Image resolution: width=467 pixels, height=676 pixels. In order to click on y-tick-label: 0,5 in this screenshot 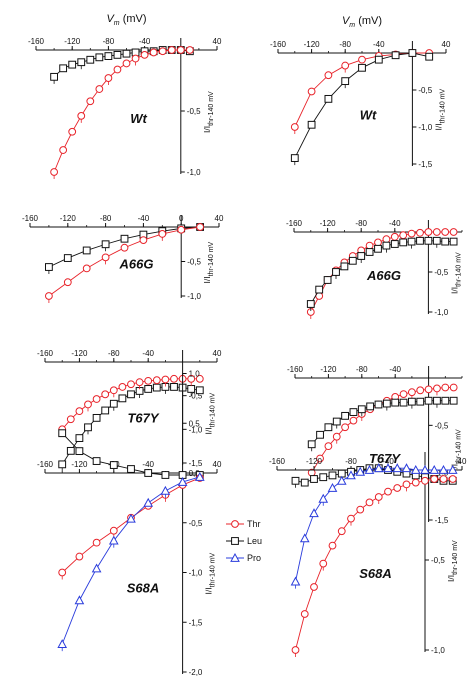, I will do `click(195, 423)`.